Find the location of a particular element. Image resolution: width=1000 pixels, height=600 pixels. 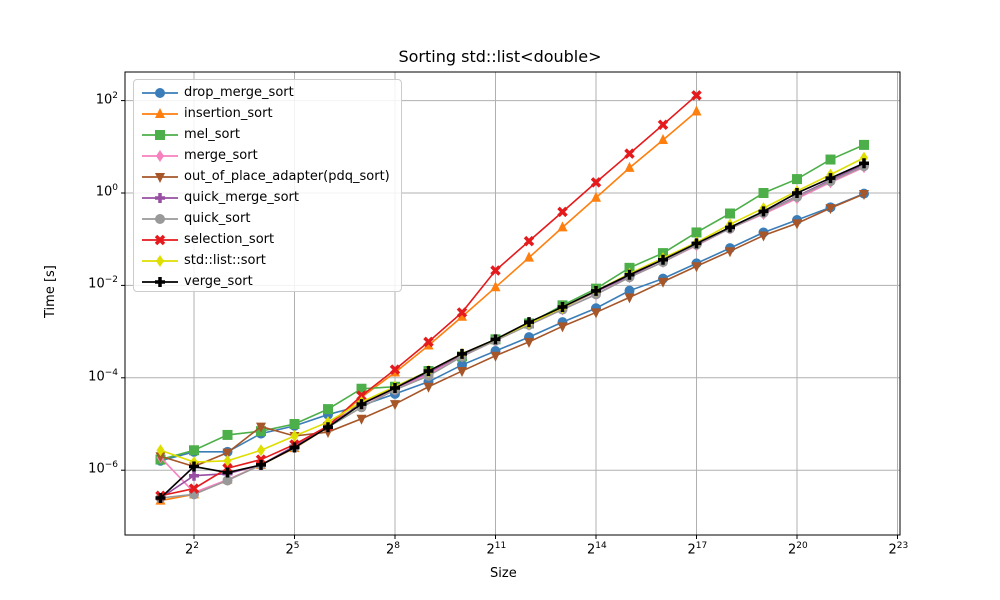

legend-item: quick_sort is located at coordinates (192, 218).